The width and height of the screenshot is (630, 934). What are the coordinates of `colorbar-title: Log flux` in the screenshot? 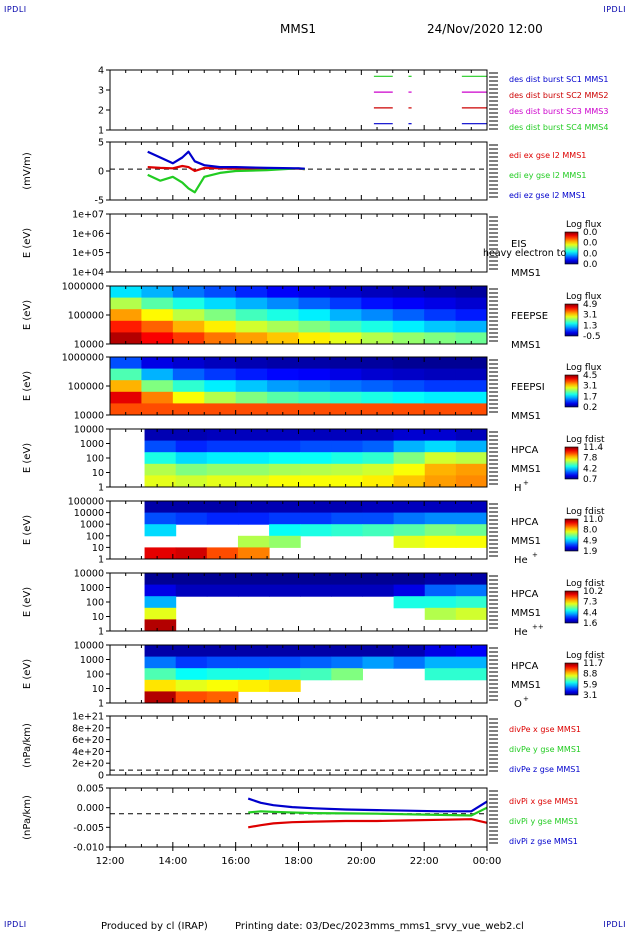 It's located at (584, 297).